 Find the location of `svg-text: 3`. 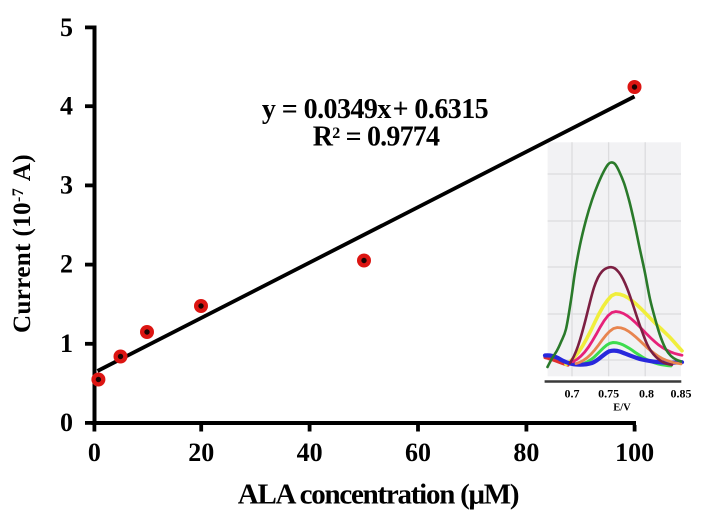

svg-text: 3 is located at coordinates (66, 185).